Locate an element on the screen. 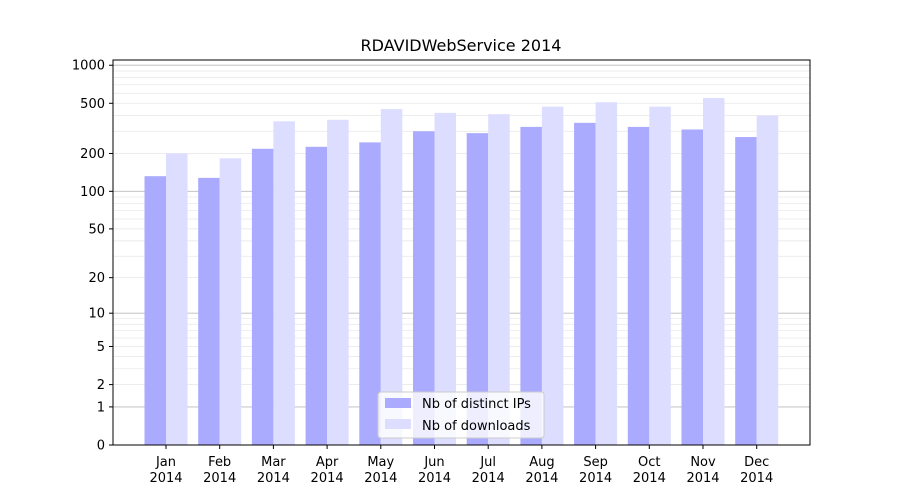 This screenshot has height=504, width=900. x-tick-label: Aug 2014 is located at coordinates (541, 470).